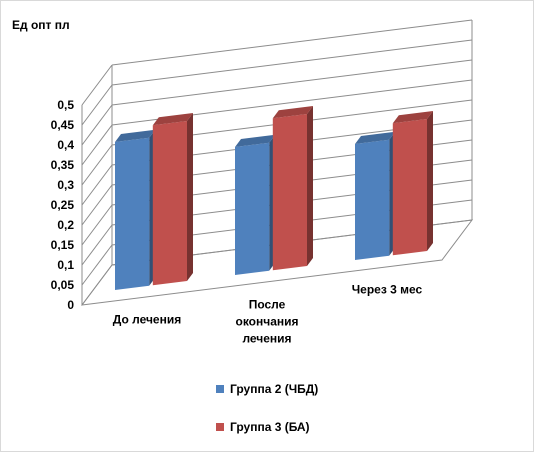  What do you see at coordinates (289, 192) in the screenshot?
I see `bar-s2-c2` at bounding box center [289, 192].